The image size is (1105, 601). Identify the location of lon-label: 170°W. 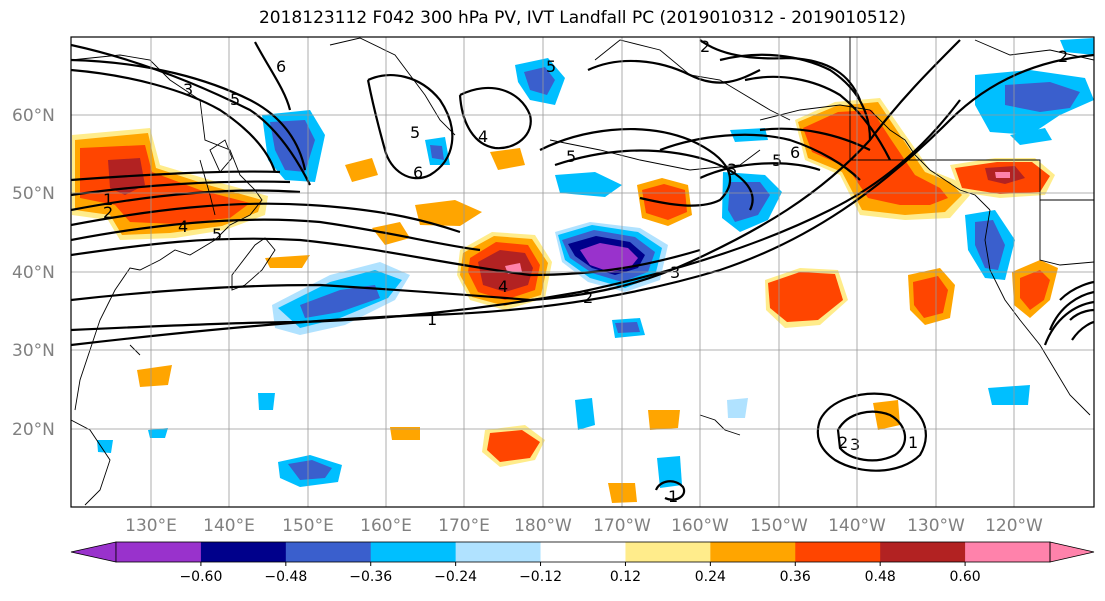
(622, 526).